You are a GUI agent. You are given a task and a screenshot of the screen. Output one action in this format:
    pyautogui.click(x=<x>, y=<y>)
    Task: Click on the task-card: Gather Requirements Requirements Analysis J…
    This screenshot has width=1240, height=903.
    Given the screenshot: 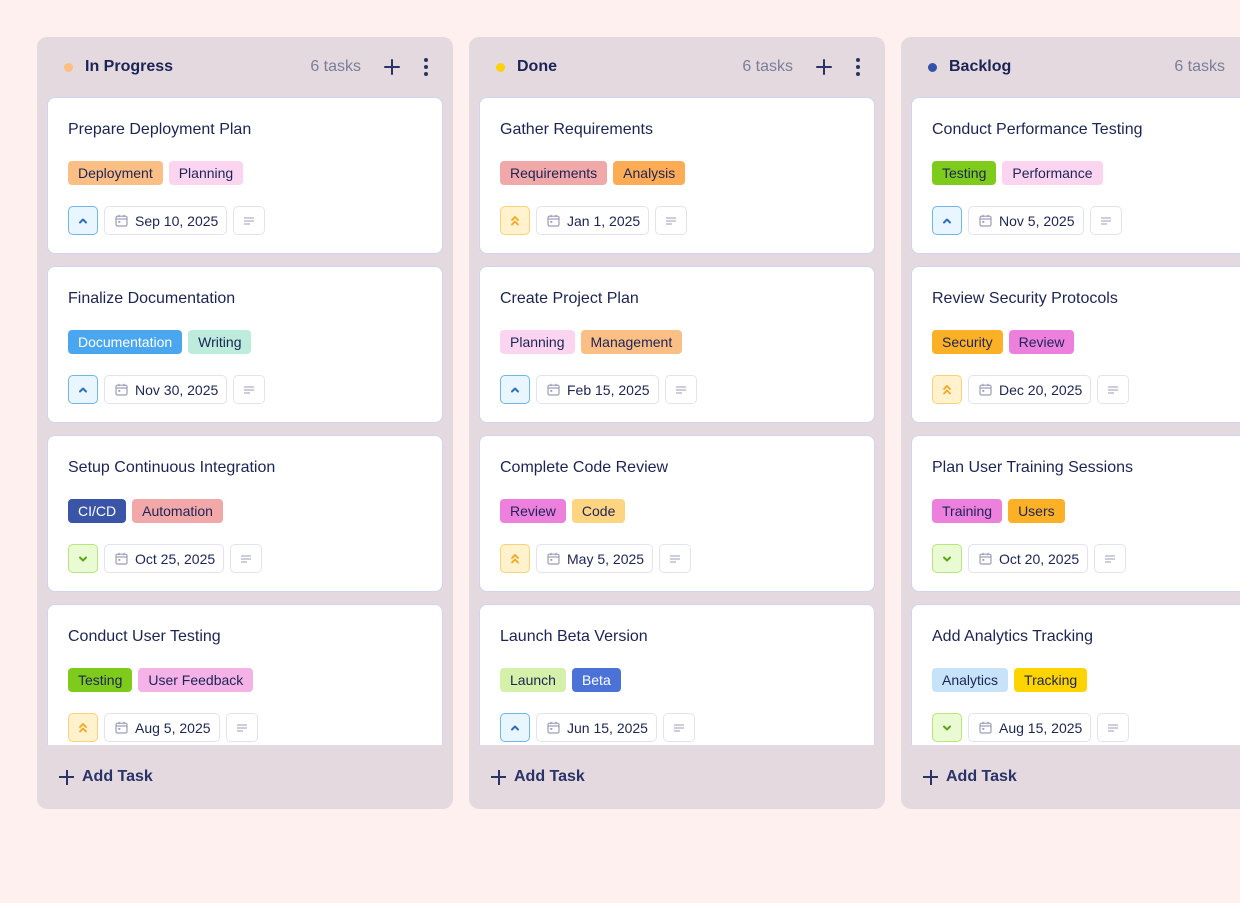 What is the action you would take?
    pyautogui.click(x=677, y=175)
    